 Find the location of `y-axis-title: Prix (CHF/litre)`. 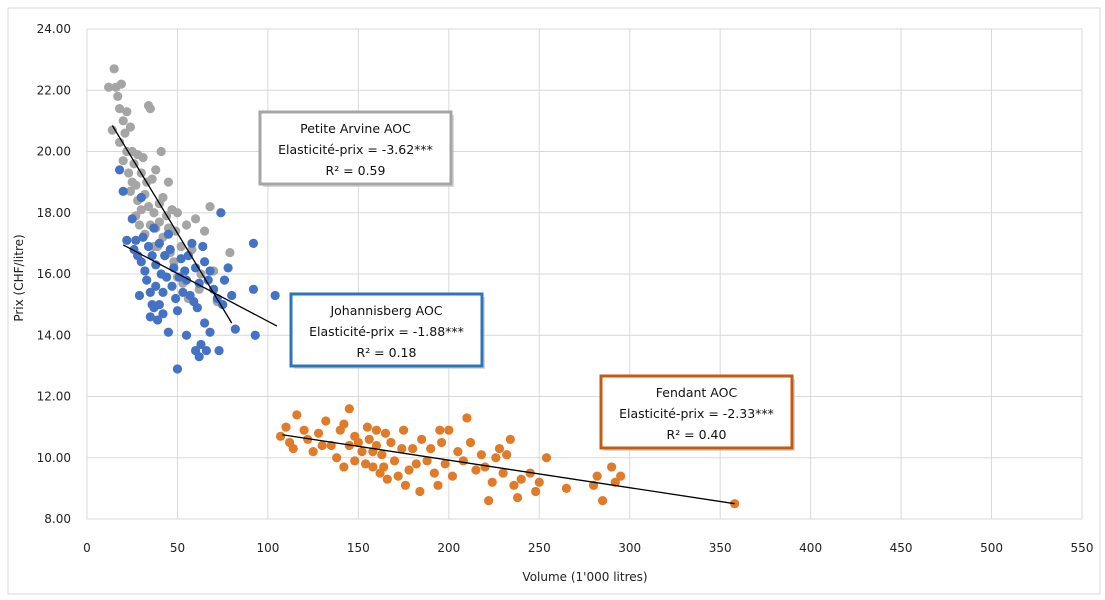

y-axis-title: Prix (CHF/litre) is located at coordinates (19, 277).